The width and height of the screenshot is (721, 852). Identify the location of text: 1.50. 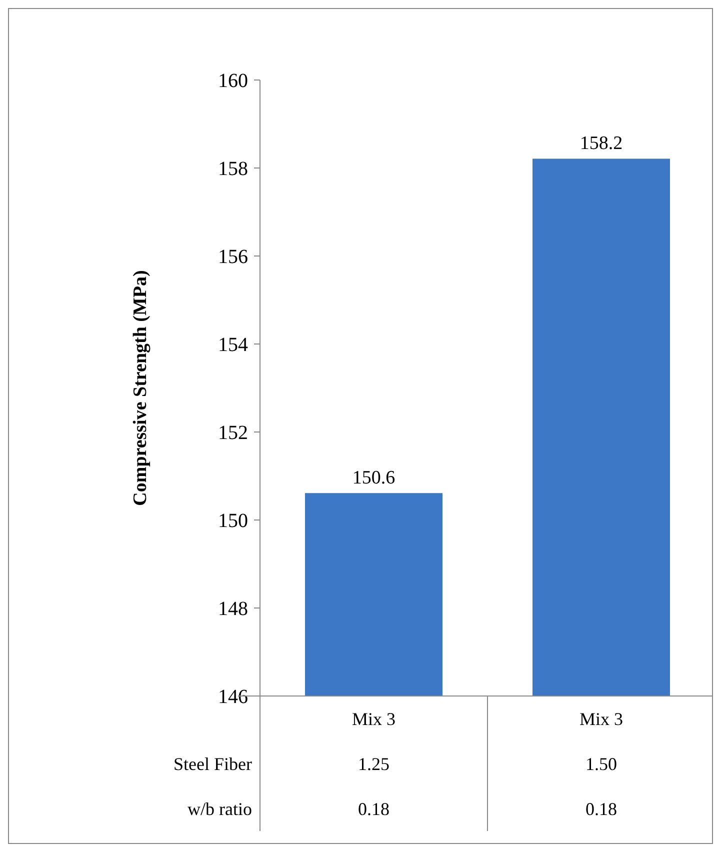
(601, 764).